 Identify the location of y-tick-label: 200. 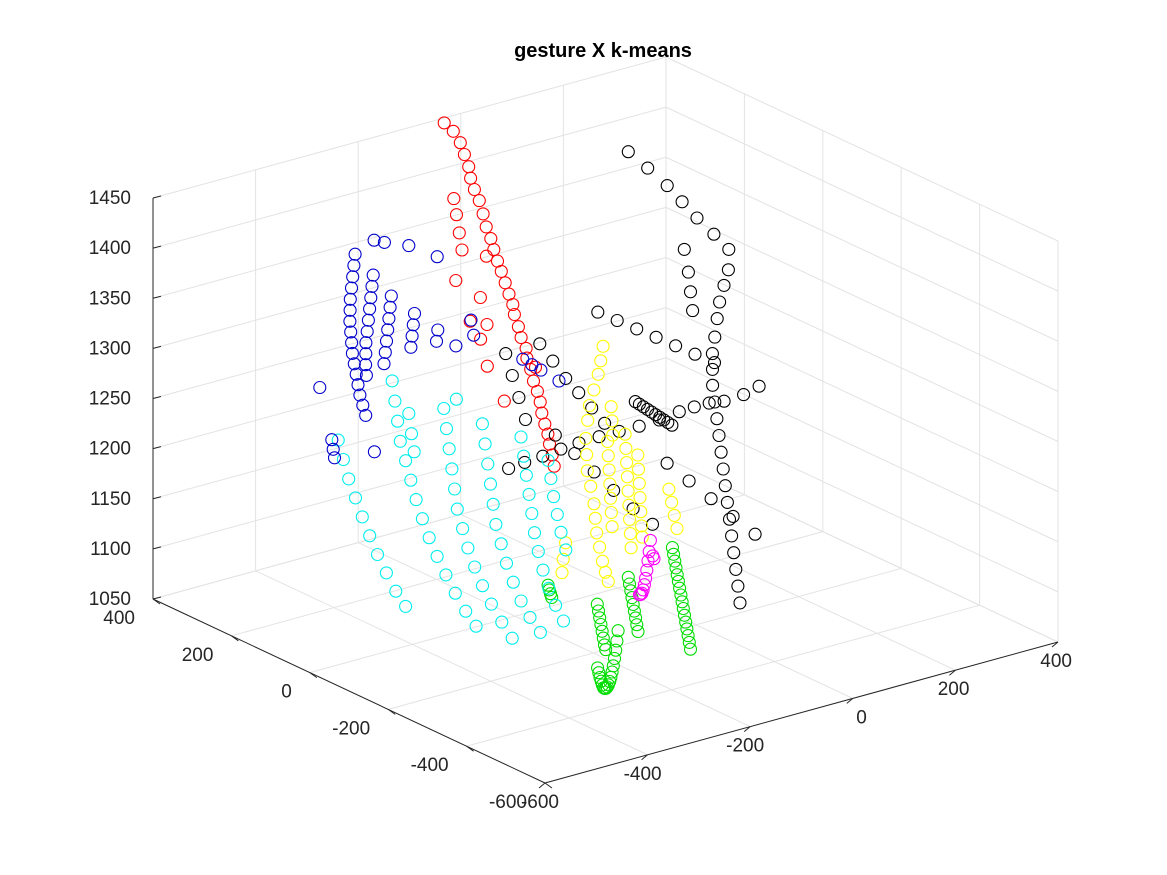
(198, 655).